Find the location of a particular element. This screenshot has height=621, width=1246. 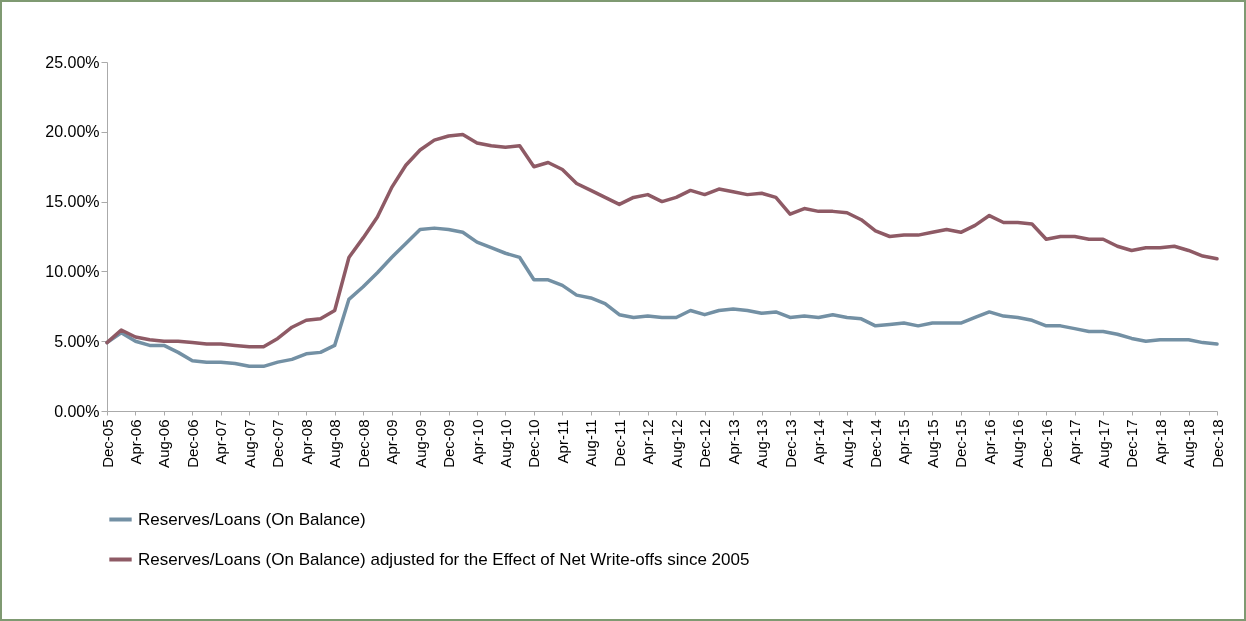

x-tick-label: Apr-06 is located at coordinates (135, 442).